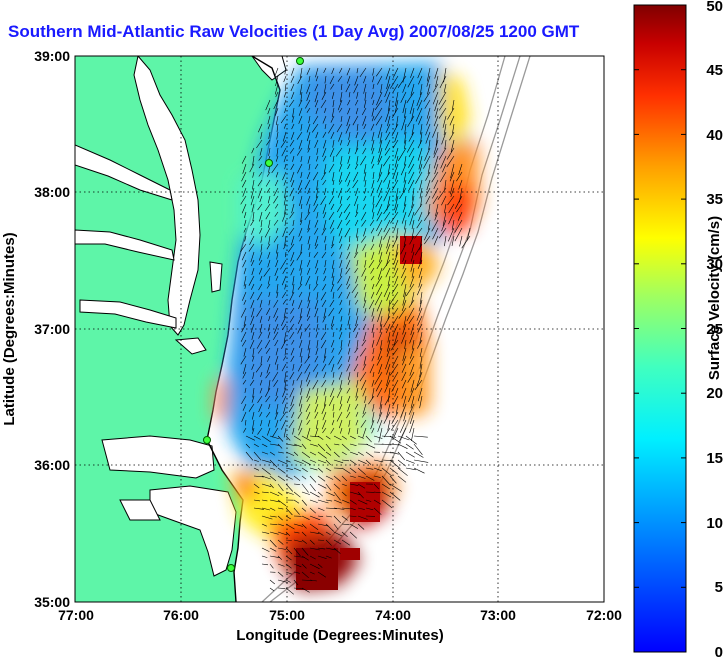 Image resolution: width=724 pixels, height=659 pixels. What do you see at coordinates (253, 314) in the screenshot?
I see `radar-stations` at bounding box center [253, 314].